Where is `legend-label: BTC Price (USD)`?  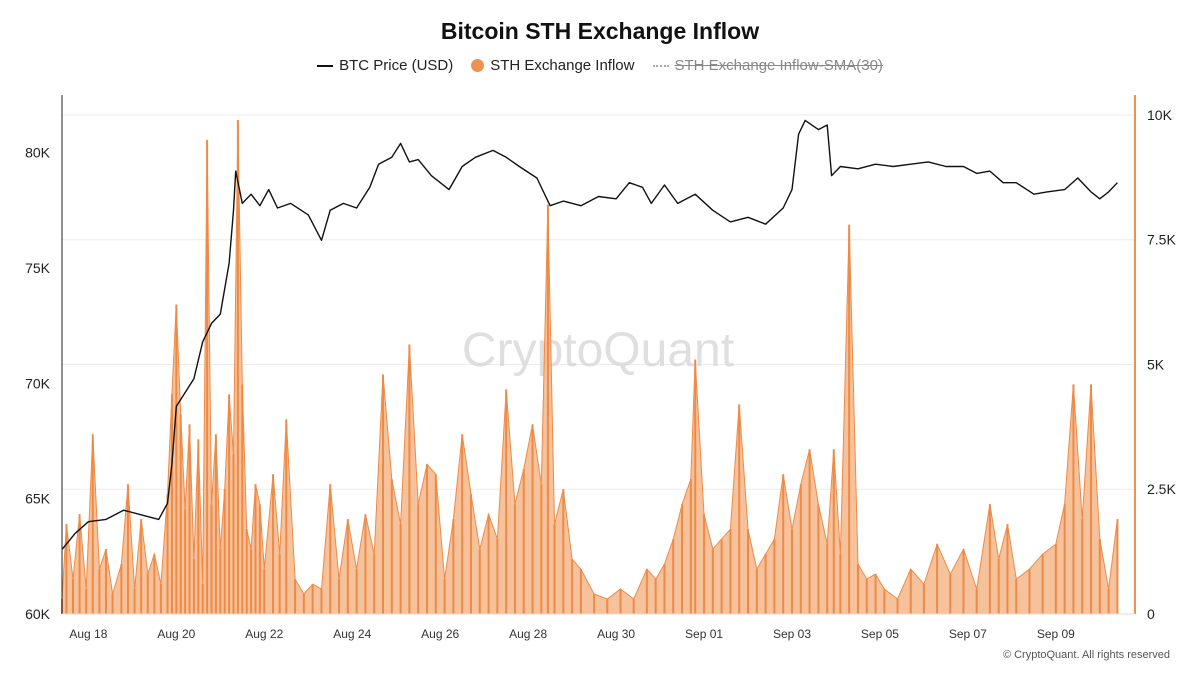
legend-label: BTC Price (USD) is located at coordinates (396, 65).